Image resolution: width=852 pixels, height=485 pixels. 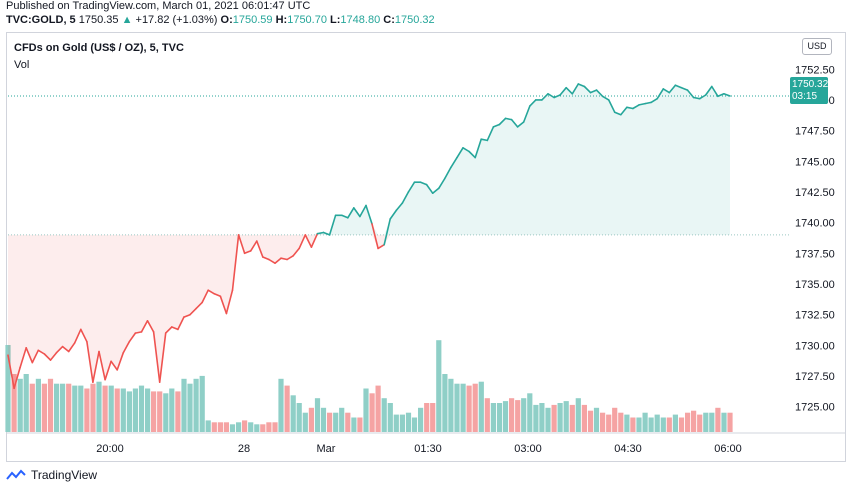 What do you see at coordinates (127, 20) in the screenshot?
I see `up-arrow-icon: ▲` at bounding box center [127, 20].